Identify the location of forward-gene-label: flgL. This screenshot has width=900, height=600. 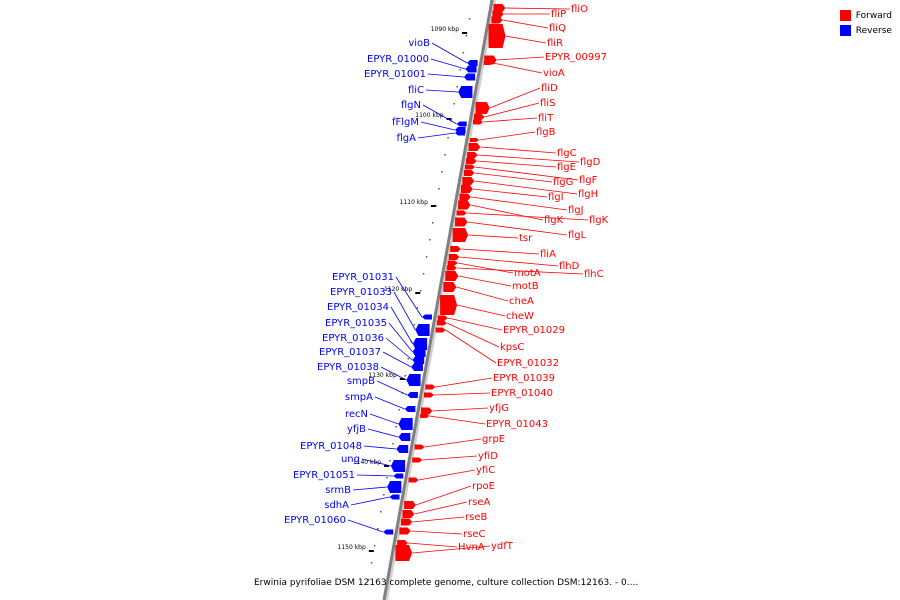
(577, 235).